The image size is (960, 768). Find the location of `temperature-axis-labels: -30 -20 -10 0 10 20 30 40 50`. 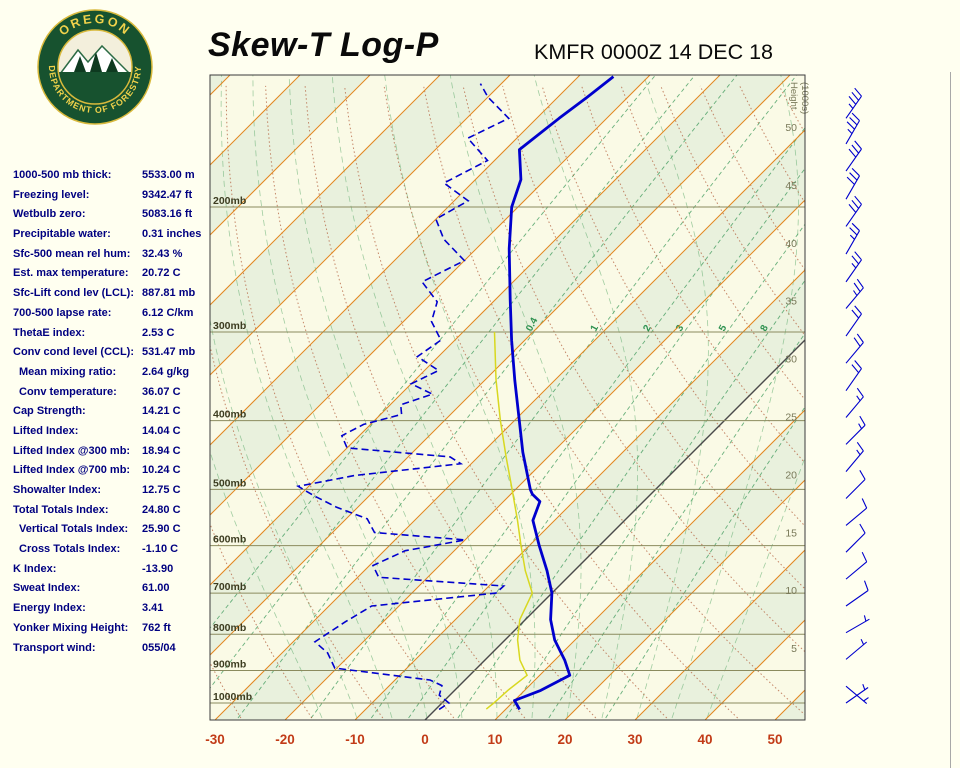

temperature-axis-labels: -30 -20 -10 0 10 20 30 40 50 is located at coordinates (493, 739).